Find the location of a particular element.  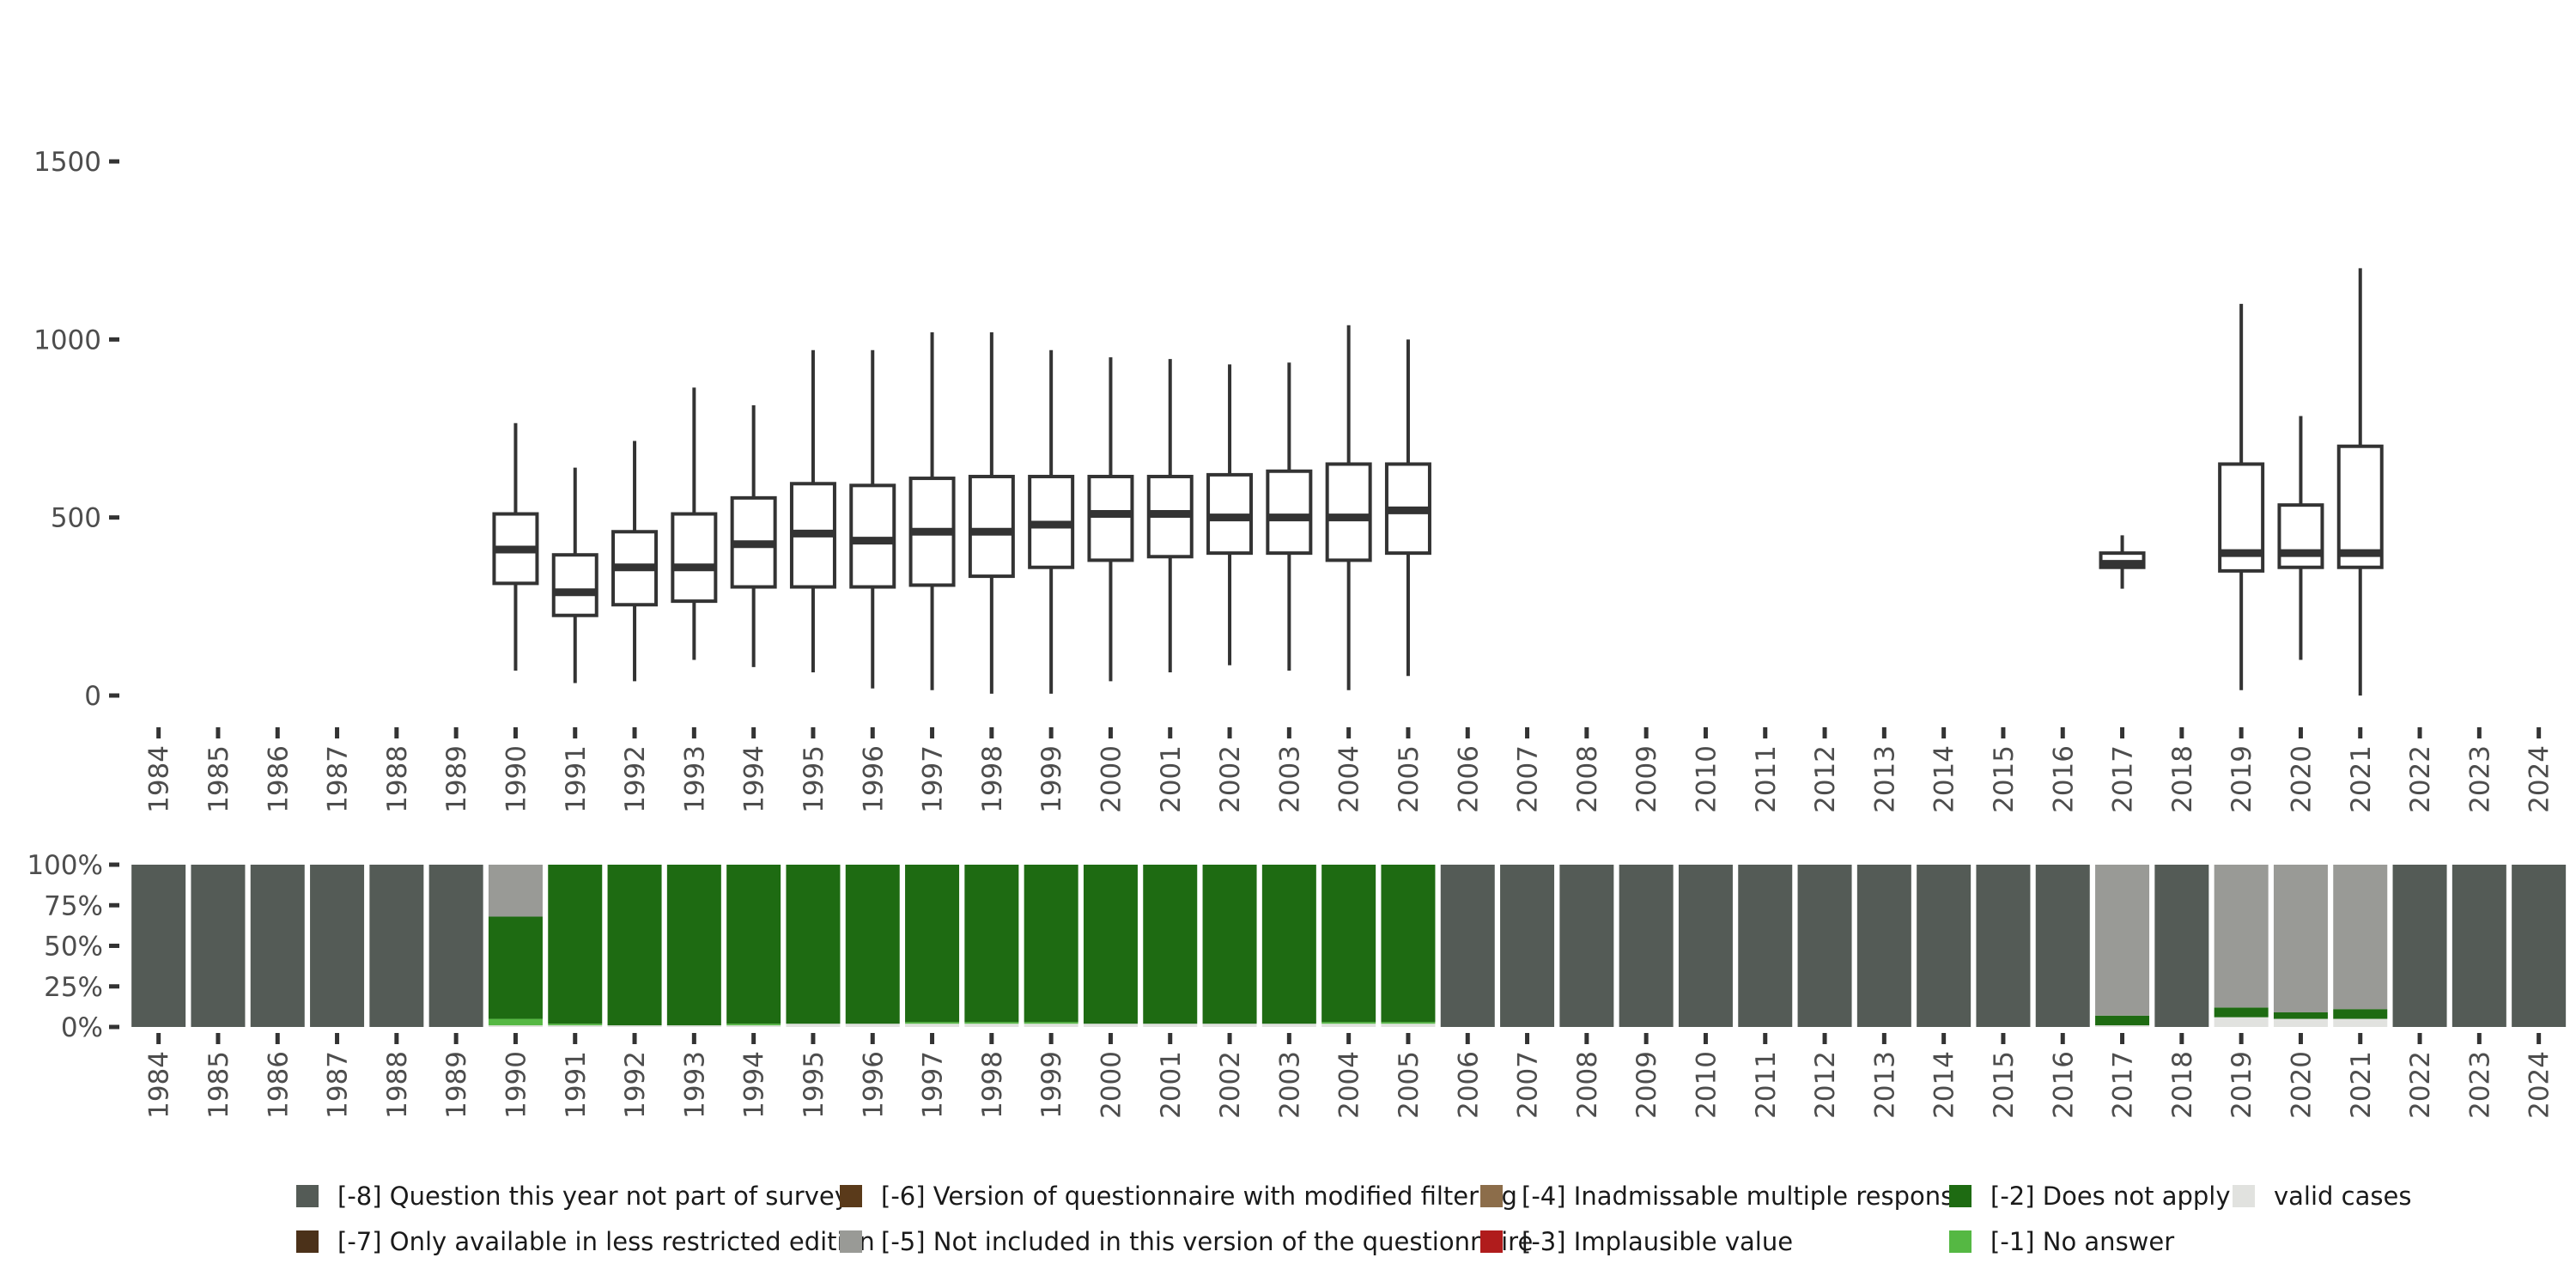

bar-2001 is located at coordinates (1170, 946).